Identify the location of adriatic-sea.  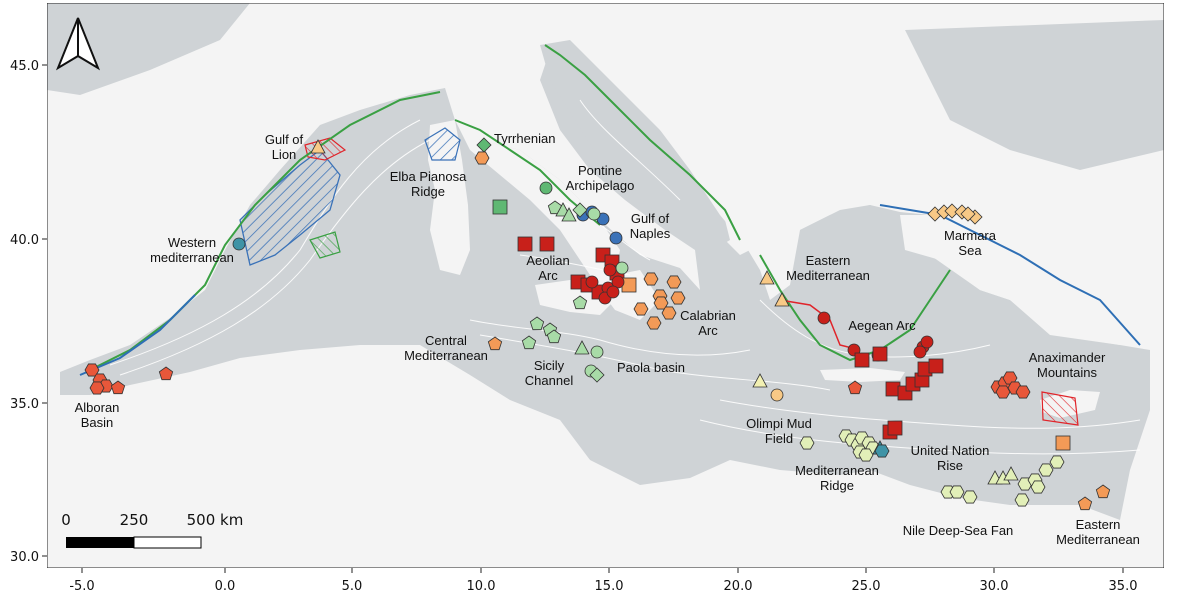
(635, 147).